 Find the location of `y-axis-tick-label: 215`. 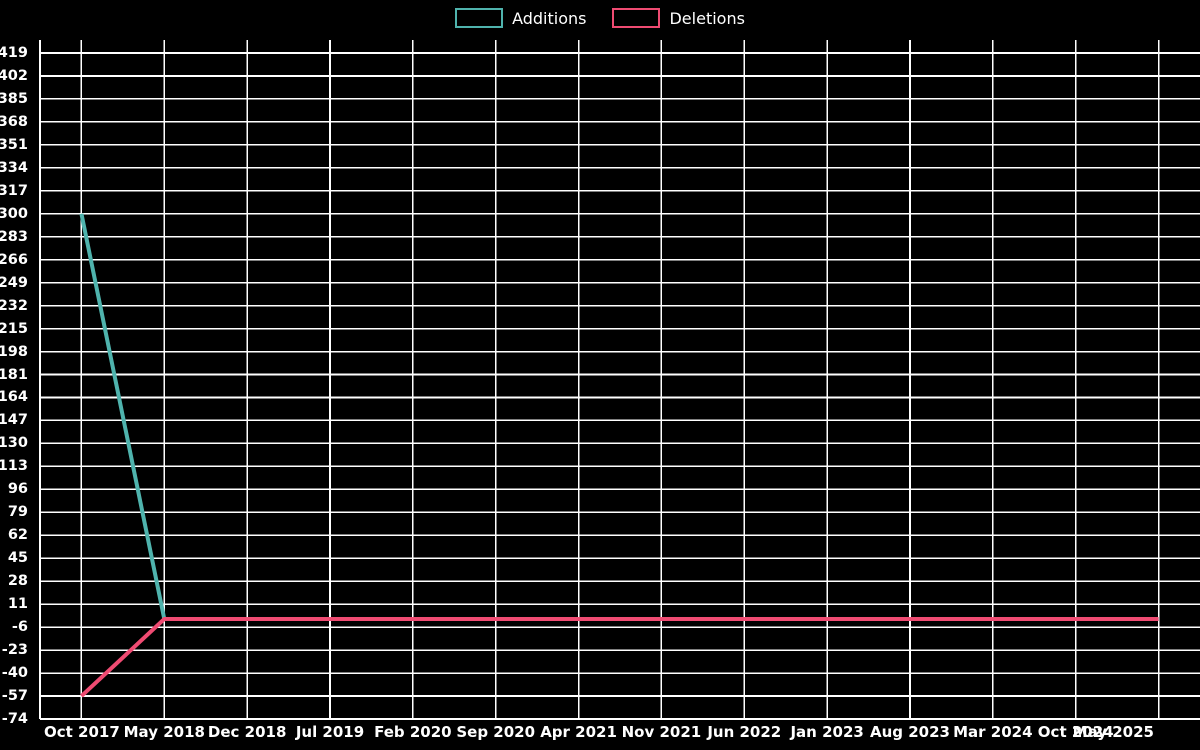

y-axis-tick-label: 215 is located at coordinates (14, 328).